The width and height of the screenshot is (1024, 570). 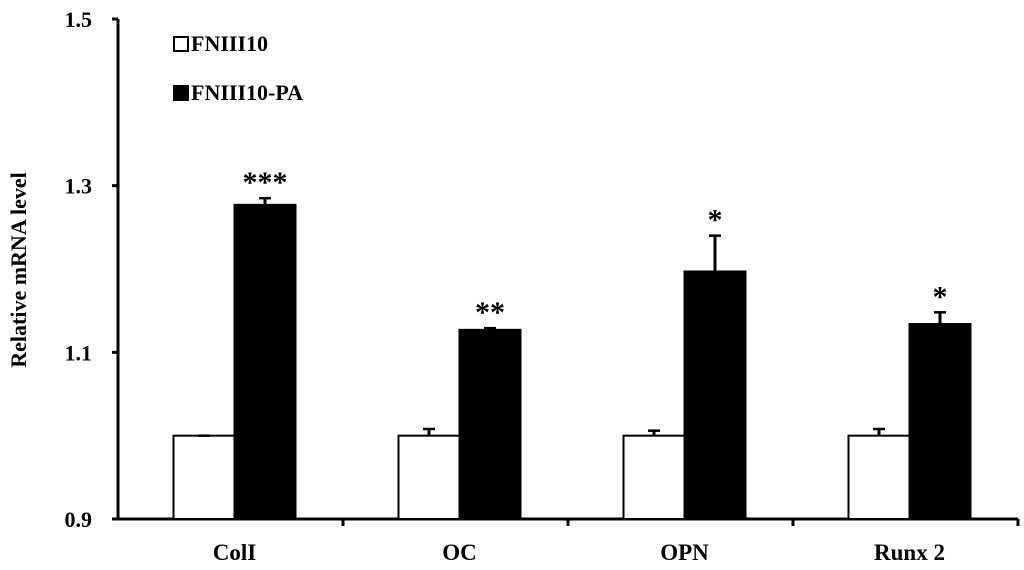 What do you see at coordinates (429, 477) in the screenshot?
I see `bar-fniii10-oc` at bounding box center [429, 477].